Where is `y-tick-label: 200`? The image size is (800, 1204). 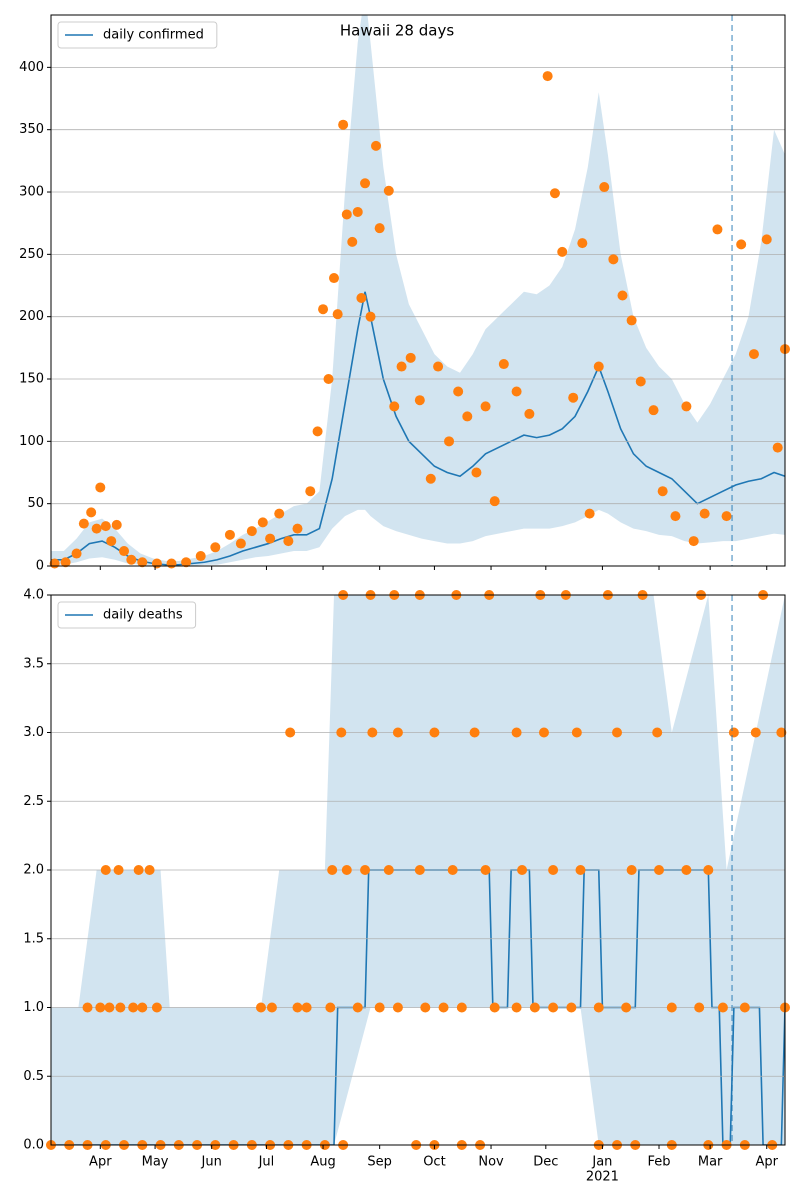
y-tick-label: 200 is located at coordinates (31, 316).